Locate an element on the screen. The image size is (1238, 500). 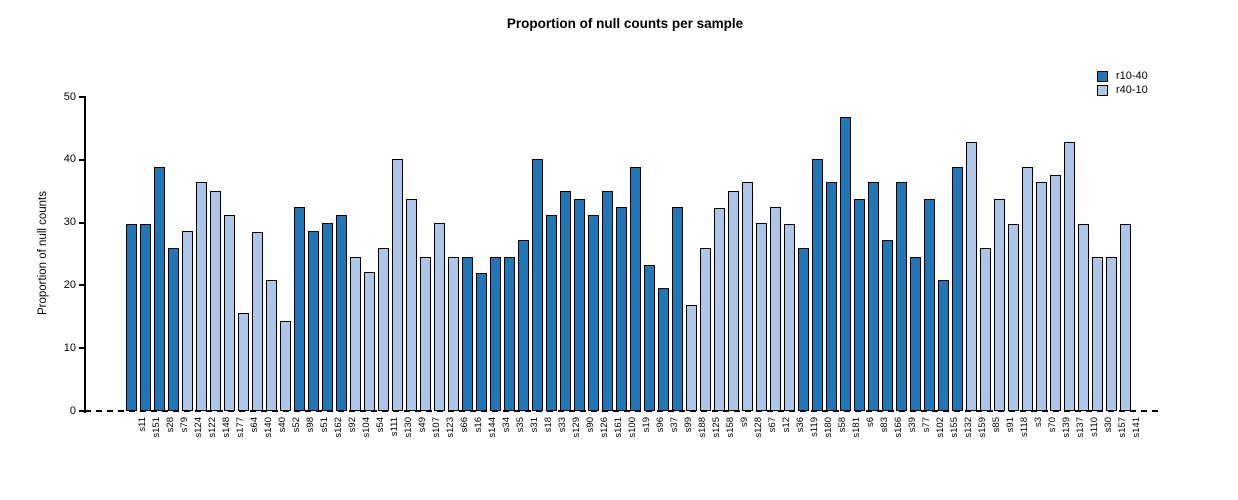
bar-s51 is located at coordinates (313, 321).